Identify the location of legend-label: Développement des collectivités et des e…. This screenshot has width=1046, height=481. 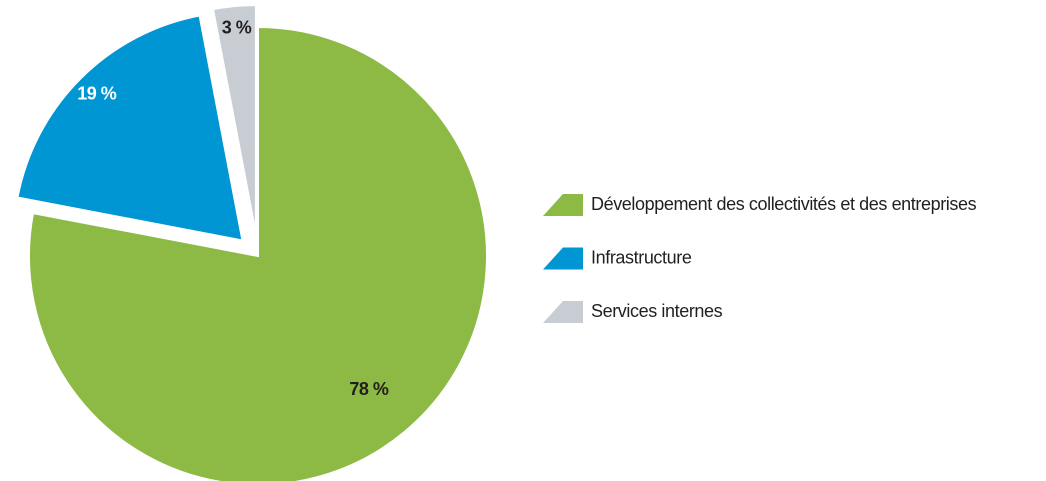
(784, 204).